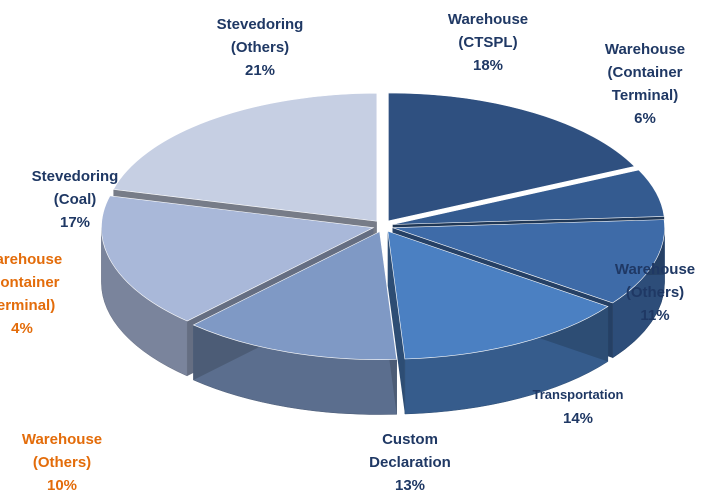  What do you see at coordinates (654, 315) in the screenshot?
I see `value-label: 11%` at bounding box center [654, 315].